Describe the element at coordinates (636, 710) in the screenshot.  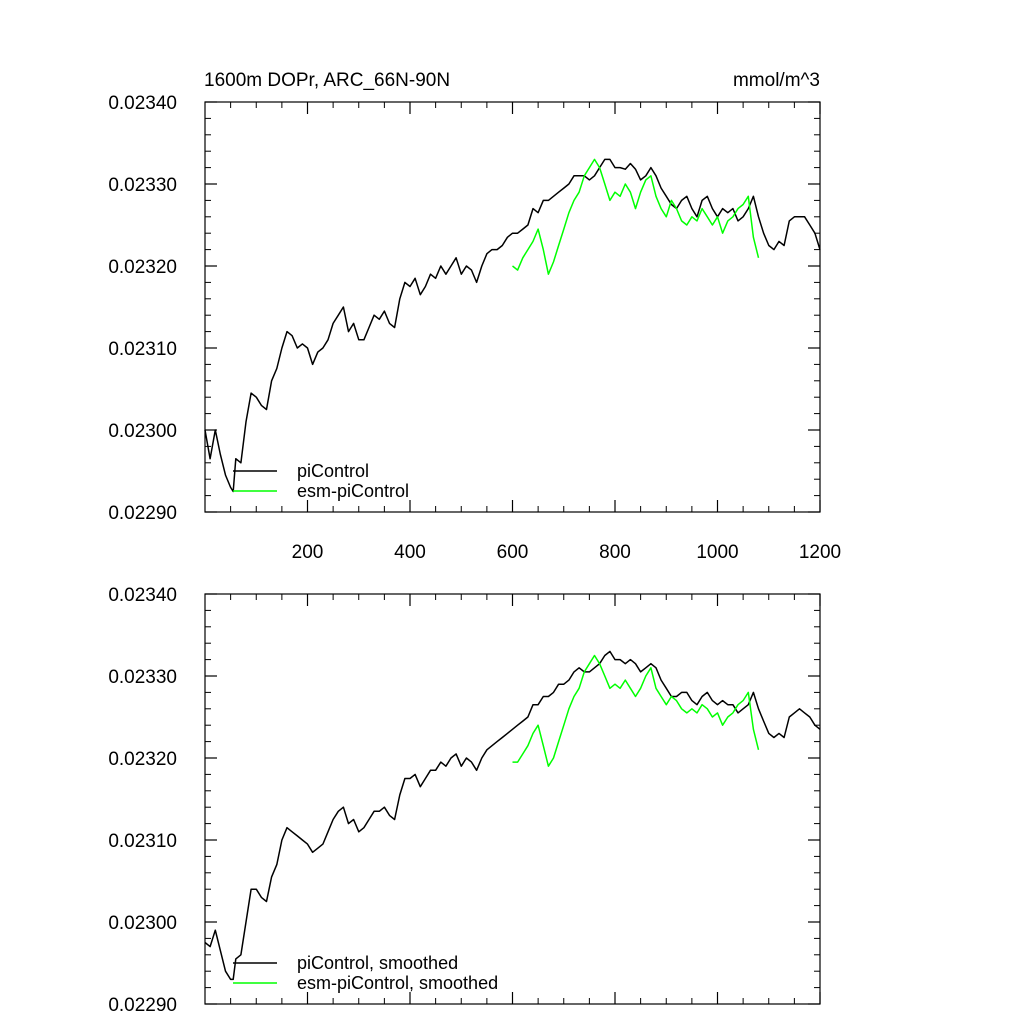
I see `bottom-series-line-esm-picontrol` at that location.